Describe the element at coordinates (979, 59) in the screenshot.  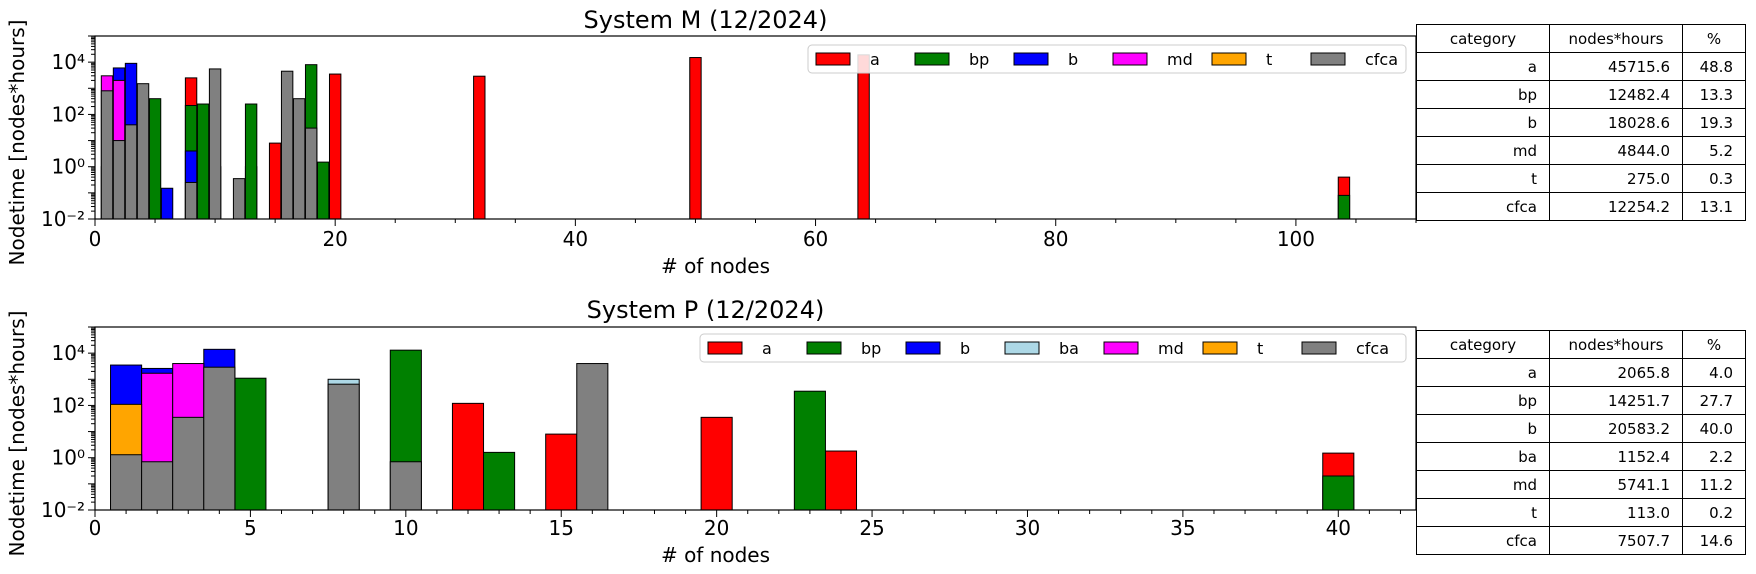
I see `legend-label-bp: bp` at that location.